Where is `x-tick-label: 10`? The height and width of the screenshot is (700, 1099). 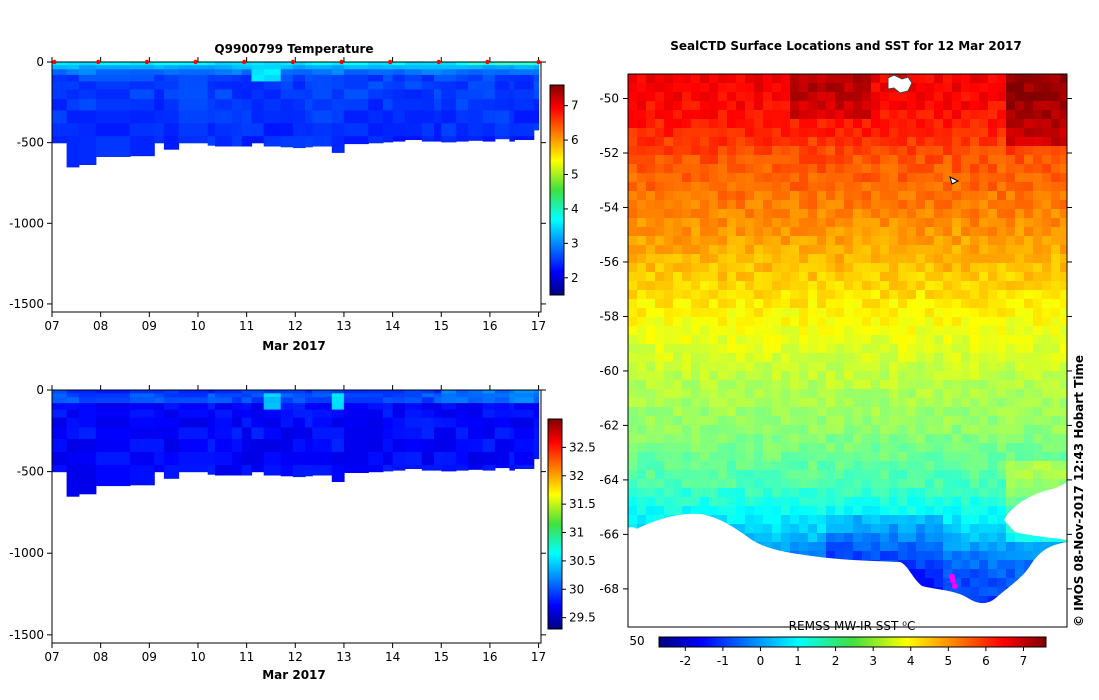
x-tick-label: 10 is located at coordinates (197, 326).